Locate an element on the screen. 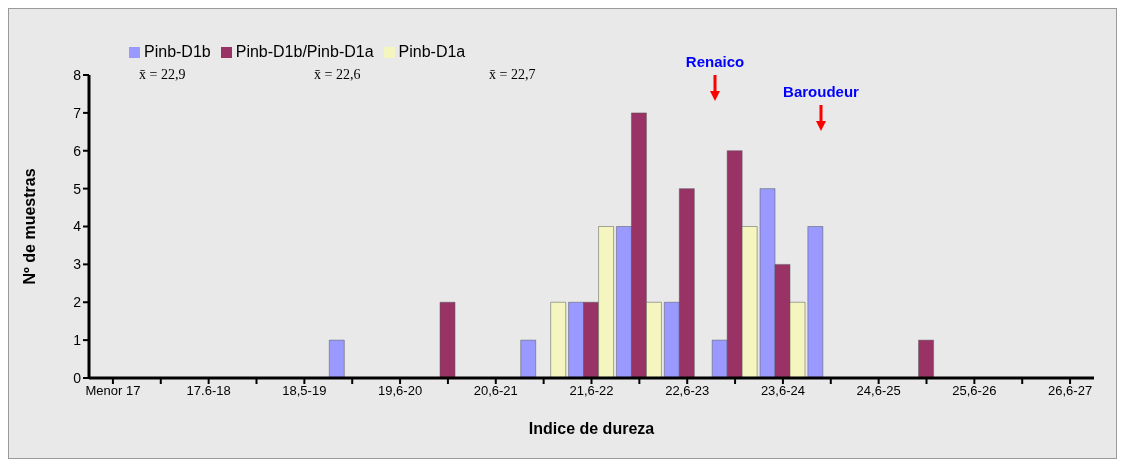  y-tick-label: 3 is located at coordinates (77, 264).